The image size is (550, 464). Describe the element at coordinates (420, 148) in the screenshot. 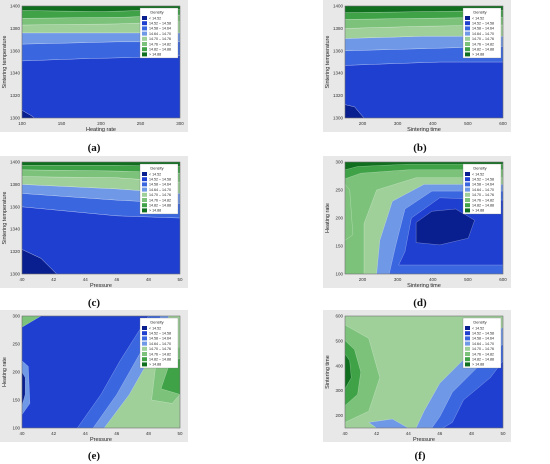

I see `caption-b: (b)` at that location.